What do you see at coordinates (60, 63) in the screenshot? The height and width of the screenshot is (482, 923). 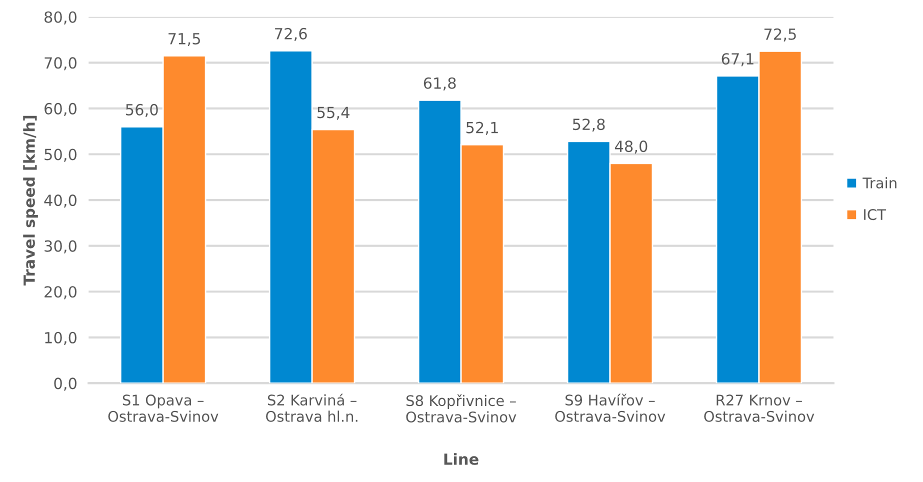 I see `y-tick-label: 70,0` at bounding box center [60, 63].